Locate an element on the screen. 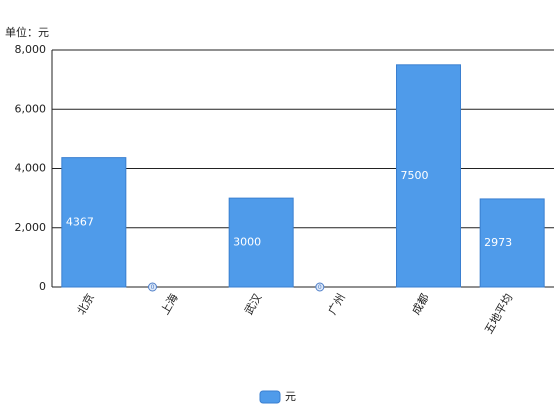  legend-label: 元 is located at coordinates (290, 396).